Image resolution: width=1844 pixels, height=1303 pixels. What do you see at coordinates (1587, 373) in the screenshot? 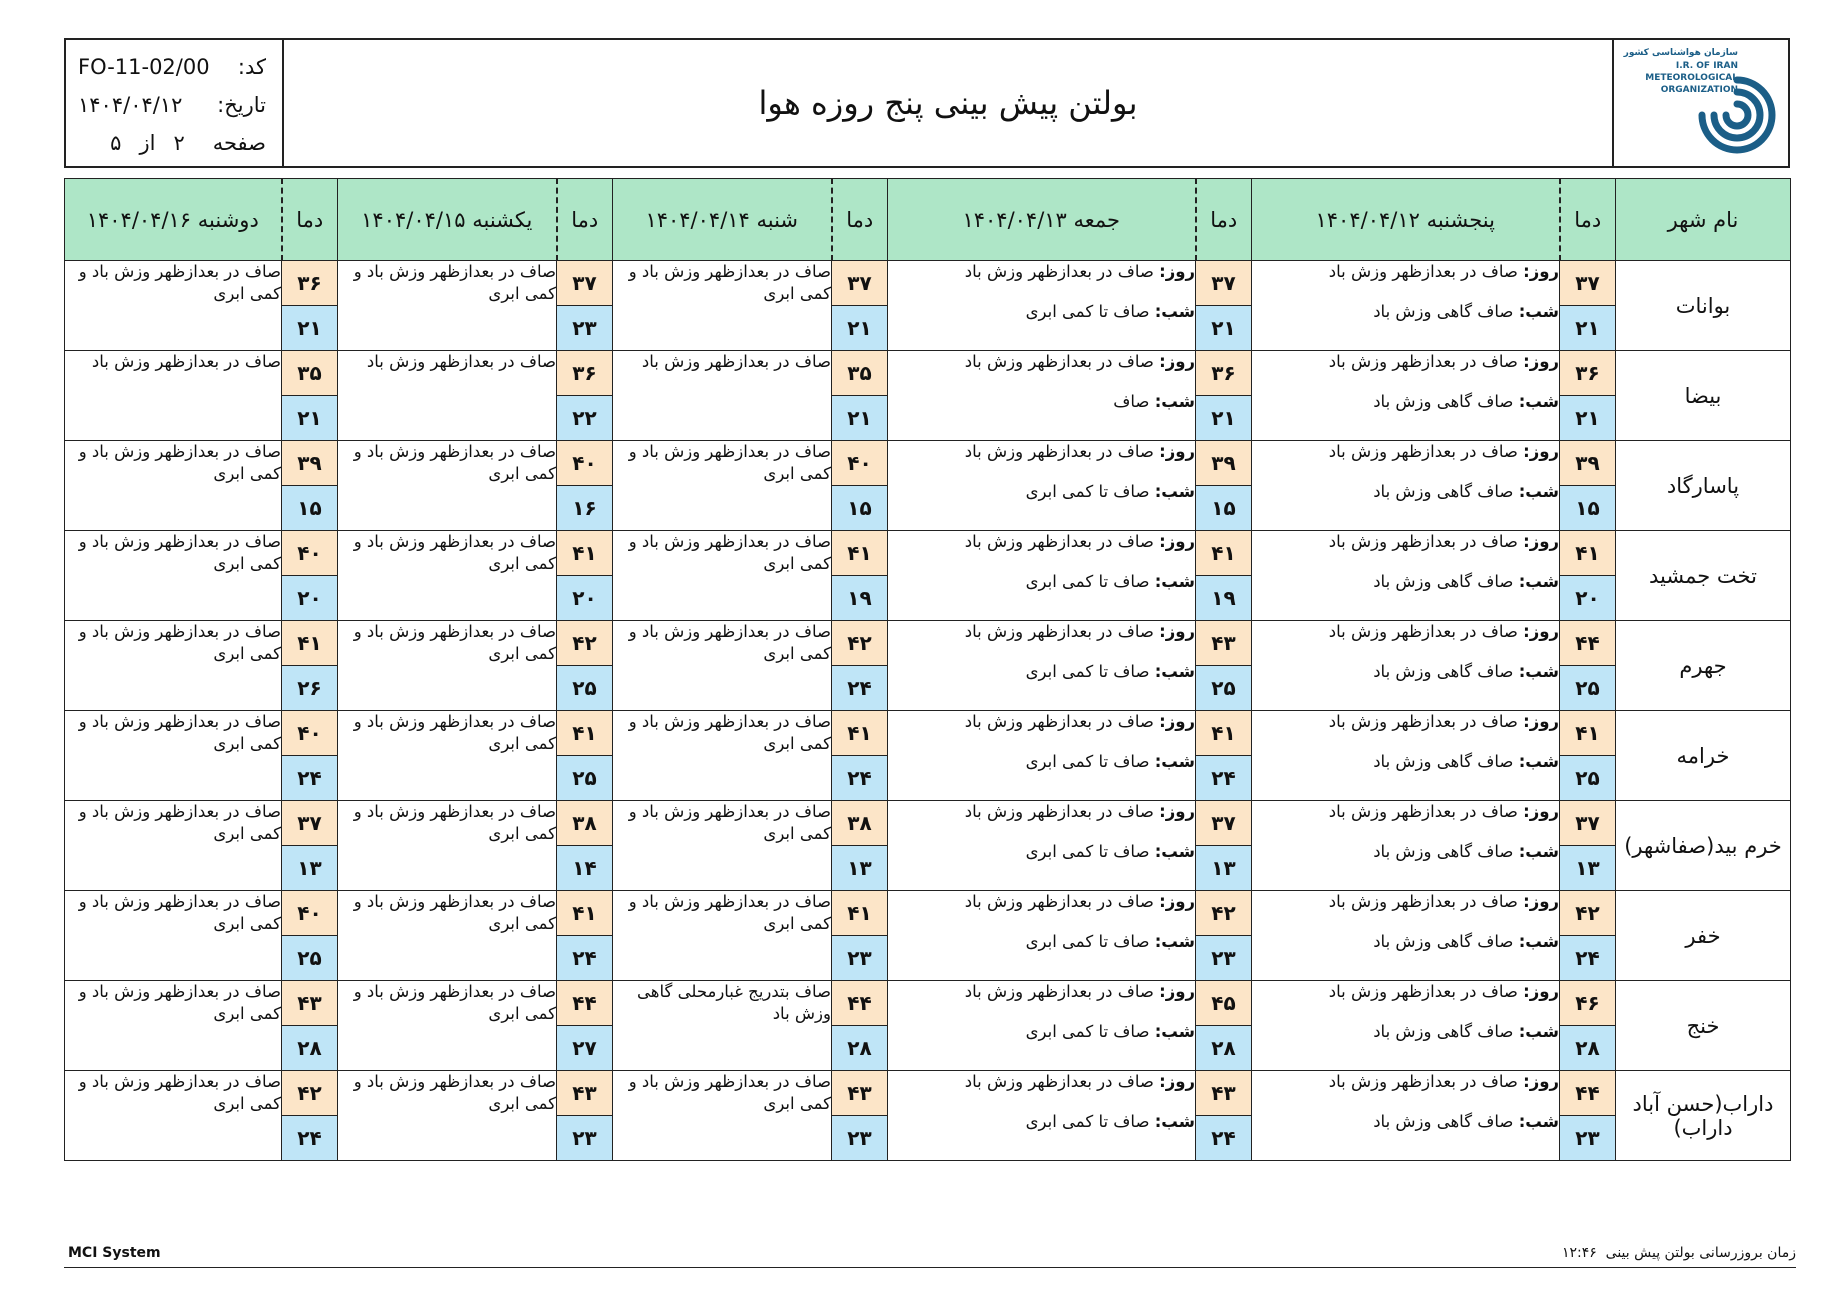
I see `temp-max: ۳۶` at bounding box center [1587, 373].